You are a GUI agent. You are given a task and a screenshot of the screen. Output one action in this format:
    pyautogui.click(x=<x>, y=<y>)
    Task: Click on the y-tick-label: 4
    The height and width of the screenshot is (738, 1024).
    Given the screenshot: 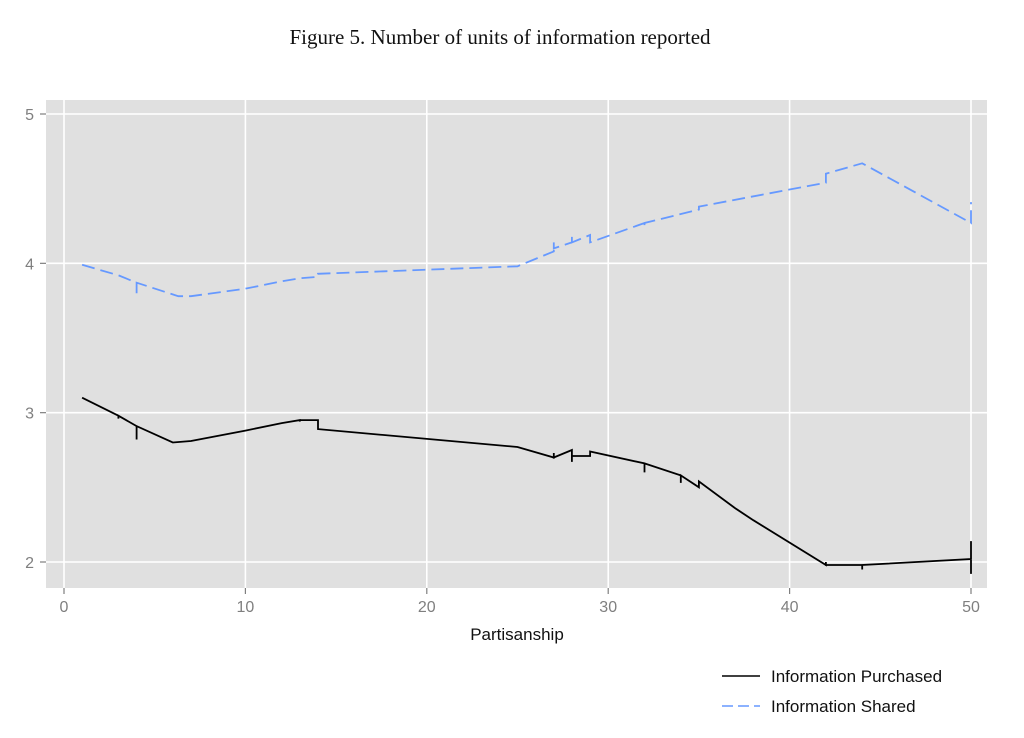 What is the action you would take?
    pyautogui.click(x=29, y=264)
    